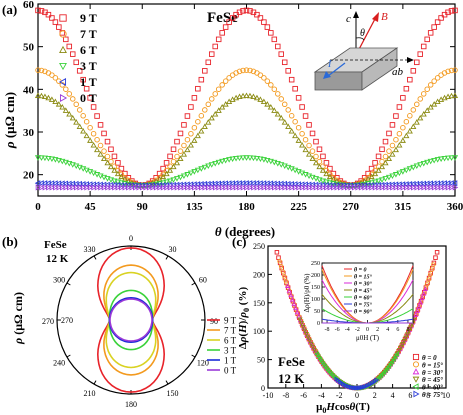 This screenshot has width=463, height=415. What do you see at coordinates (68, 356) in the screenshot?
I see `angle-tick` at bounding box center [68, 356].